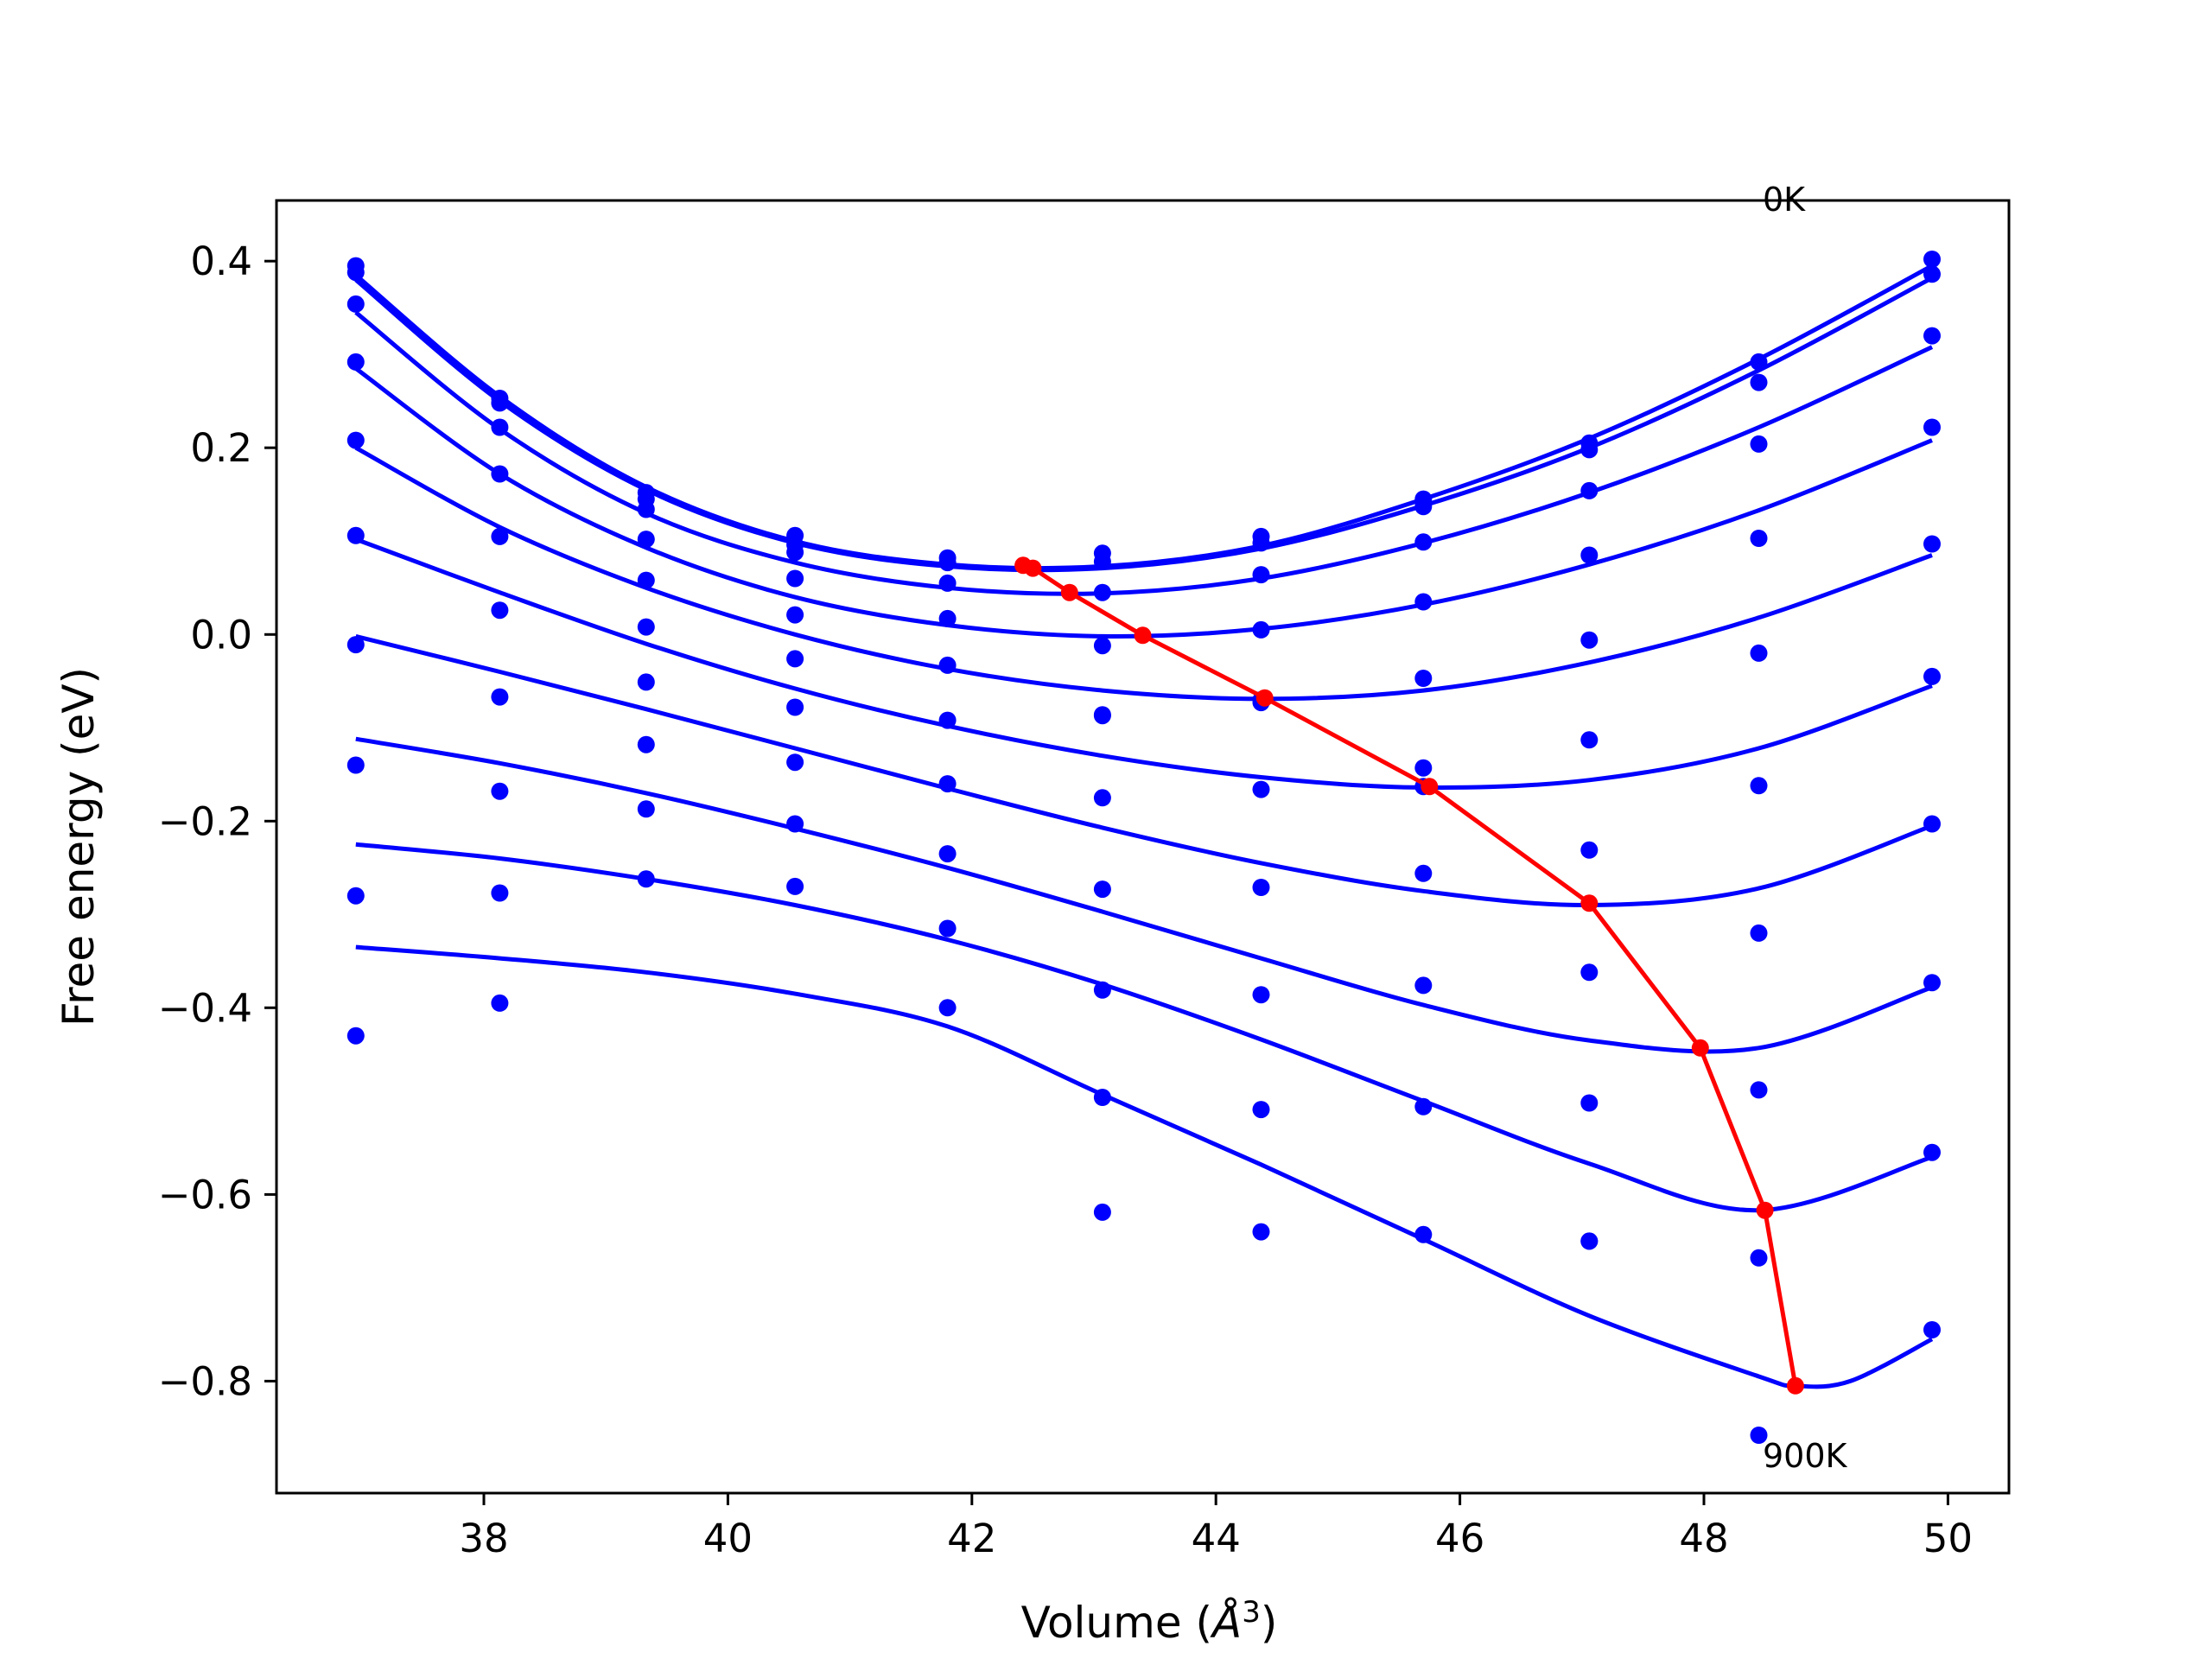 The height and width of the screenshot is (1659, 2212). What do you see at coordinates (205, 1381) in the screenshot?
I see `y-tick-label: −0.8` at bounding box center [205, 1381].